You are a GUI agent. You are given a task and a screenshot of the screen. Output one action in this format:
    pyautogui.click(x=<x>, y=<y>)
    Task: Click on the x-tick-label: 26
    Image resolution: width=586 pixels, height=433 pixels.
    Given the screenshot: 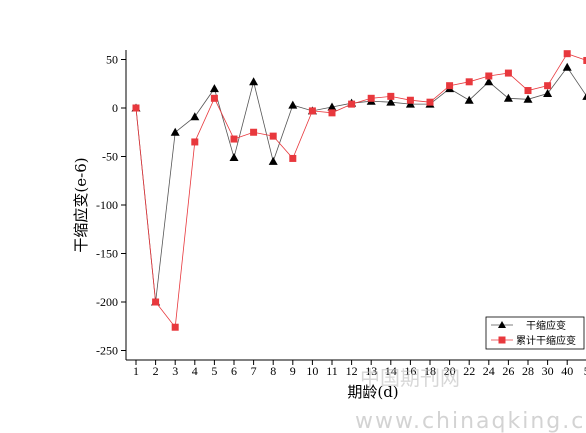 What is the action you would take?
    pyautogui.click(x=508, y=371)
    